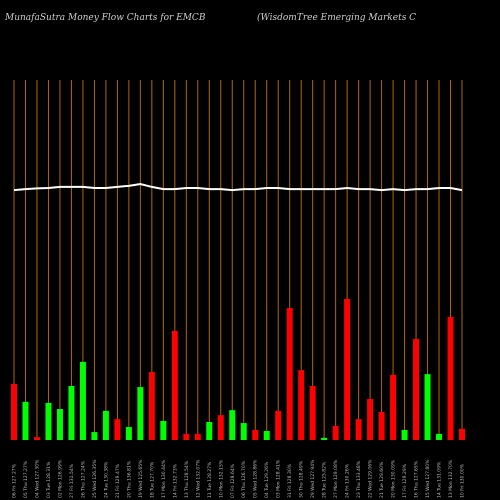 This screenshot has height=500, width=500. Describe the element at coordinates (394, 478) in the screenshot. I see `x-tick-label: 20 Mon 130.09%` at that location.